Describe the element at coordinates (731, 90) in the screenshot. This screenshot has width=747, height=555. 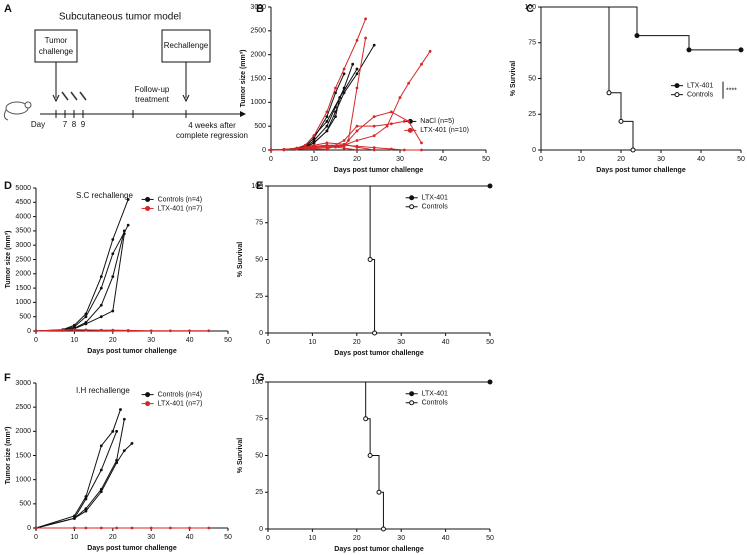
I see `annotation: ****` at that location.